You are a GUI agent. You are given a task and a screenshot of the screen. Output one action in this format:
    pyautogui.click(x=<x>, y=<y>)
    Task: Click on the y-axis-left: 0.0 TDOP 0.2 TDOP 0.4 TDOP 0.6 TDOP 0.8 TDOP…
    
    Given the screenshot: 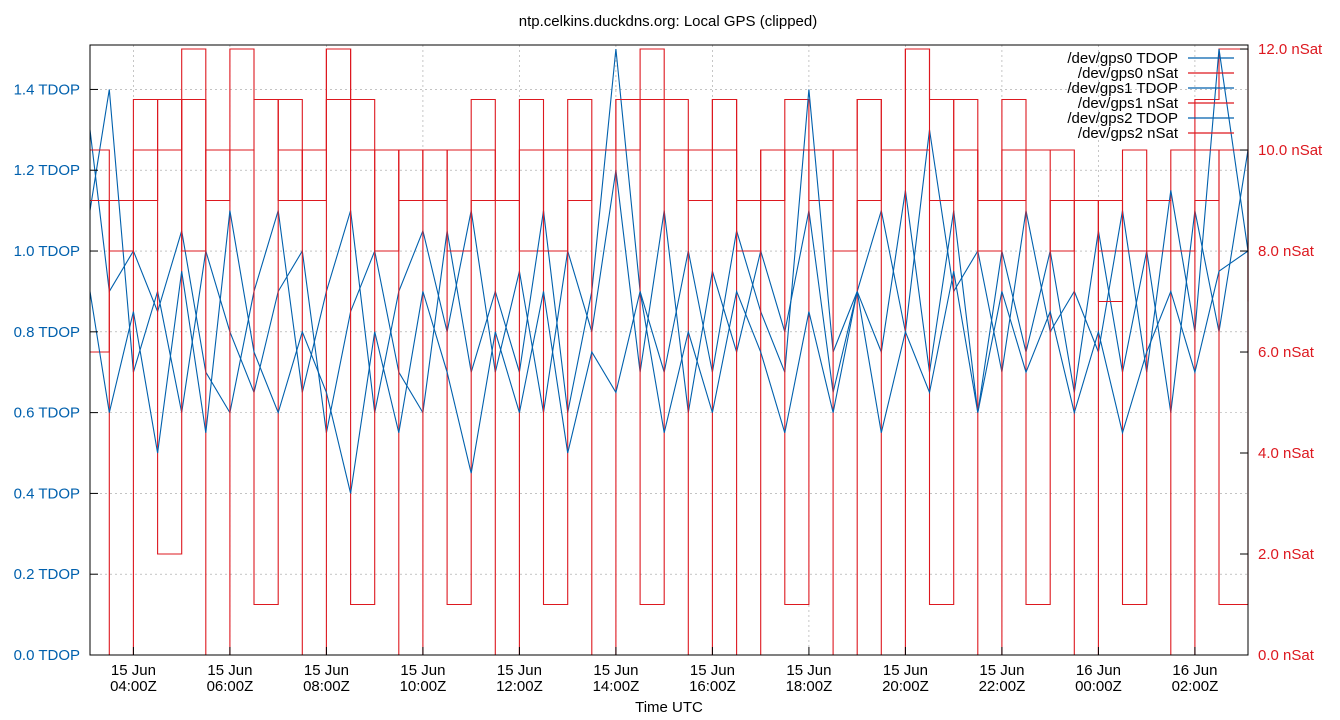 What is the action you would take?
    pyautogui.click(x=56, y=372)
    